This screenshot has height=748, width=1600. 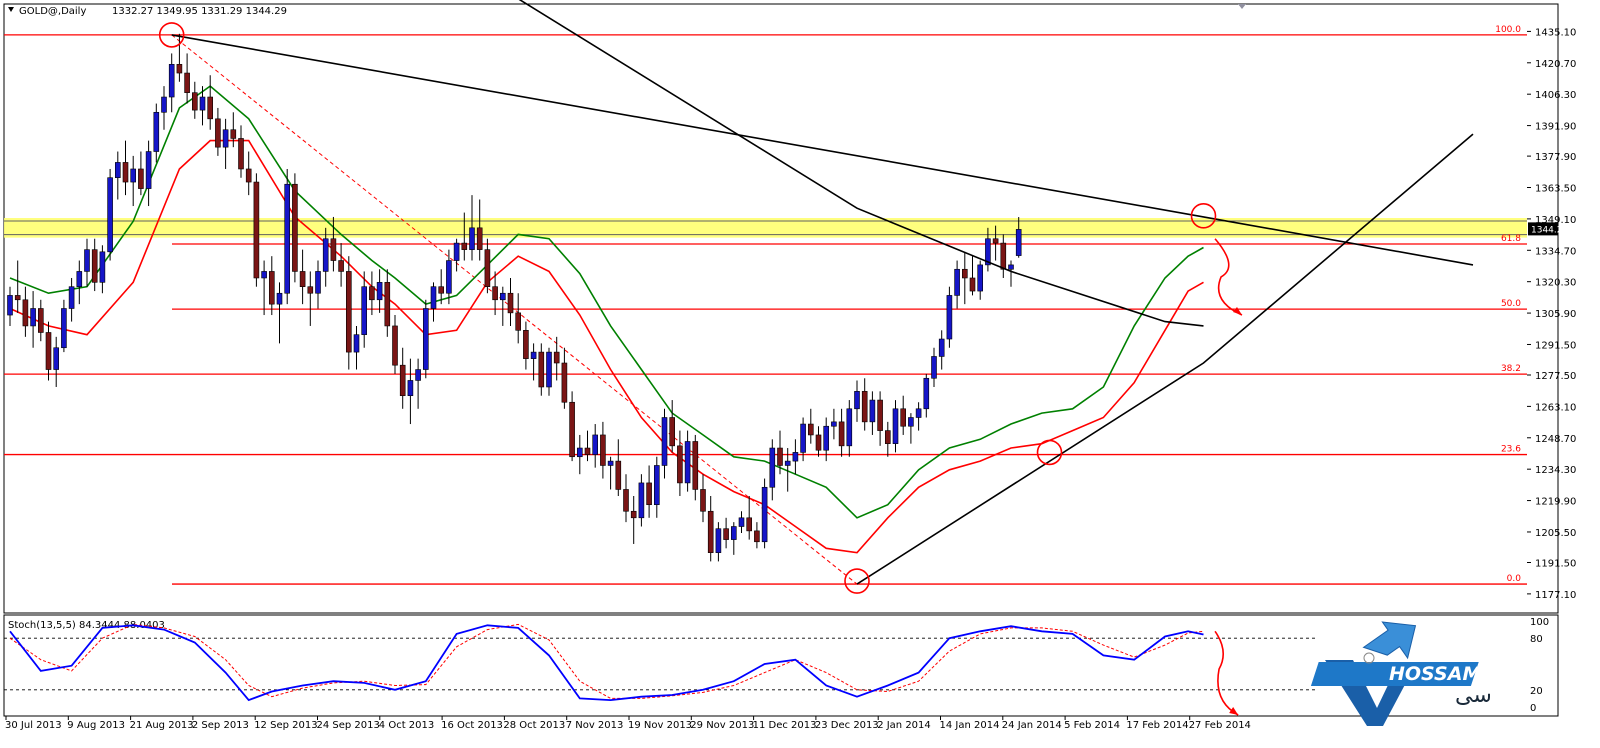 What do you see at coordinates (1555, 533) in the screenshot?
I see `price-tick-label: 1205.50` at bounding box center [1555, 533].